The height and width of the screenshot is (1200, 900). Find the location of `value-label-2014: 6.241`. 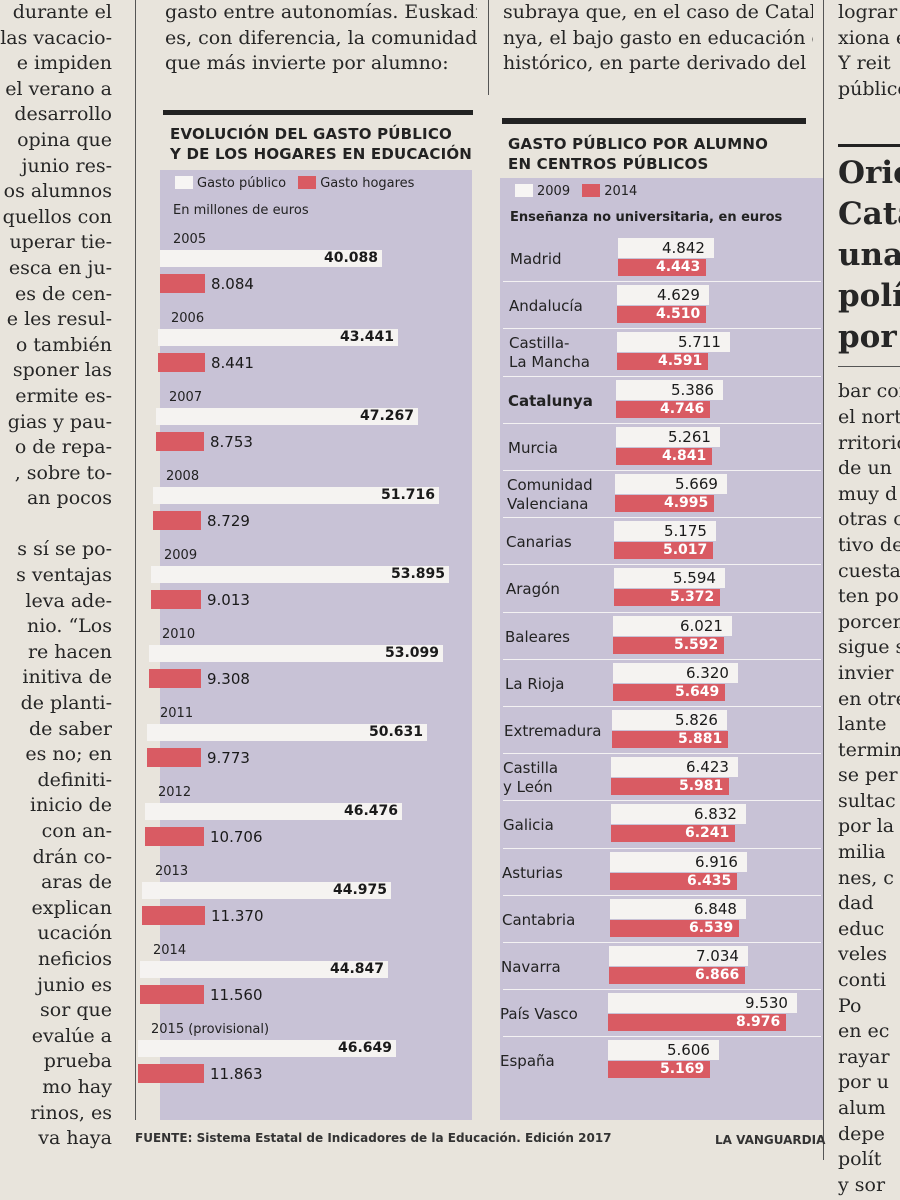

value-label-2014: 6.241 is located at coordinates (707, 833).